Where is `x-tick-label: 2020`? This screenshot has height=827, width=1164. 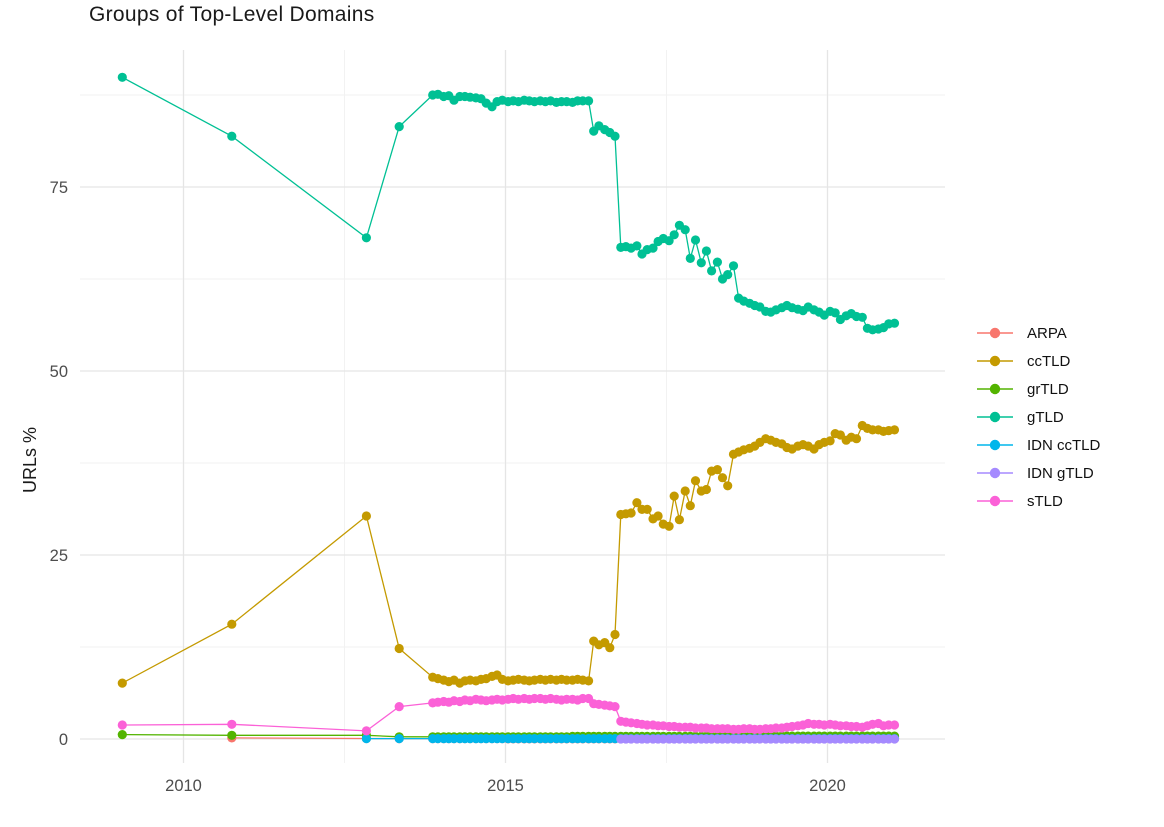 x-tick-label: 2020 is located at coordinates (827, 786).